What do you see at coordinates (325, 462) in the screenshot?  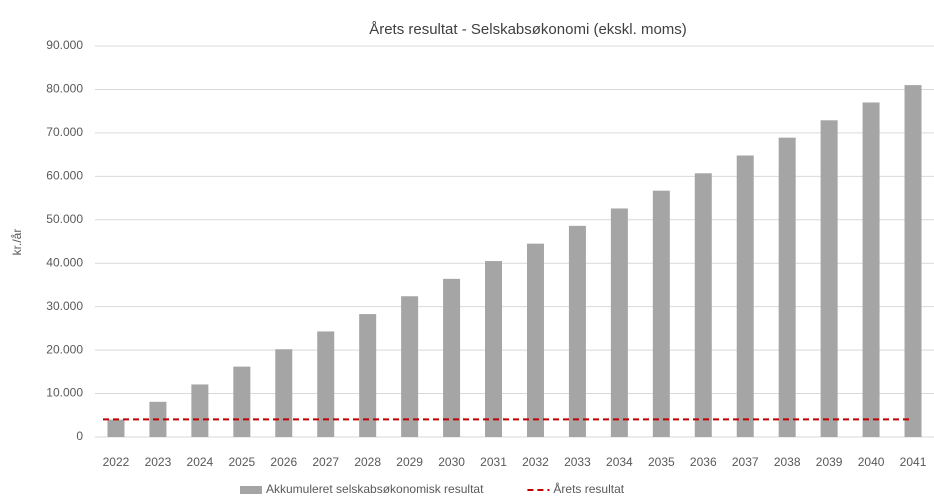 I see `x-tick-label: 2027` at bounding box center [325, 462].